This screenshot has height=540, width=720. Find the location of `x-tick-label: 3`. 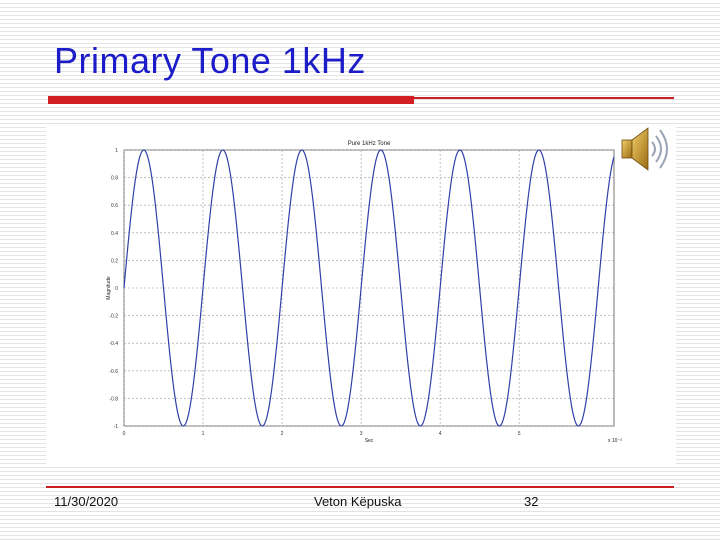

x-tick-label: 3 is located at coordinates (361, 434).